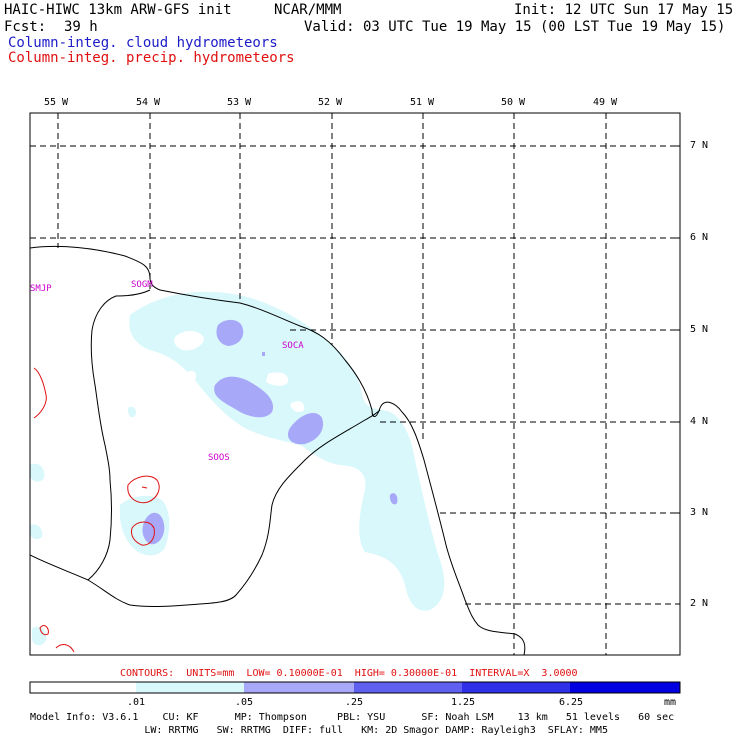 This screenshot has height=740, width=740. What do you see at coordinates (41, 289) in the screenshot?
I see `station-smjp: SMJP` at bounding box center [41, 289].